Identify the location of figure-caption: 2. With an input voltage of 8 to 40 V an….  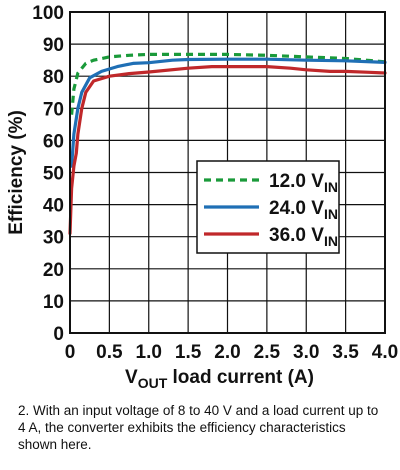
(198, 427).